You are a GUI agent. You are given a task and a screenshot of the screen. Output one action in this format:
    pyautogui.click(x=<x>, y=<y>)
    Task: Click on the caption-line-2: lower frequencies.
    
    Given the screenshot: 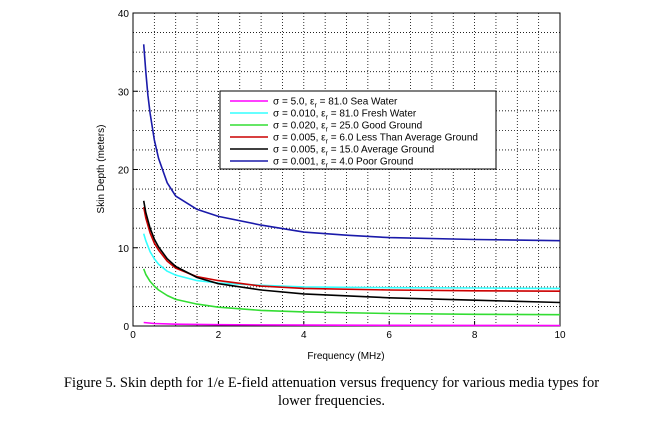 What is the action you would take?
    pyautogui.click(x=331, y=401)
    